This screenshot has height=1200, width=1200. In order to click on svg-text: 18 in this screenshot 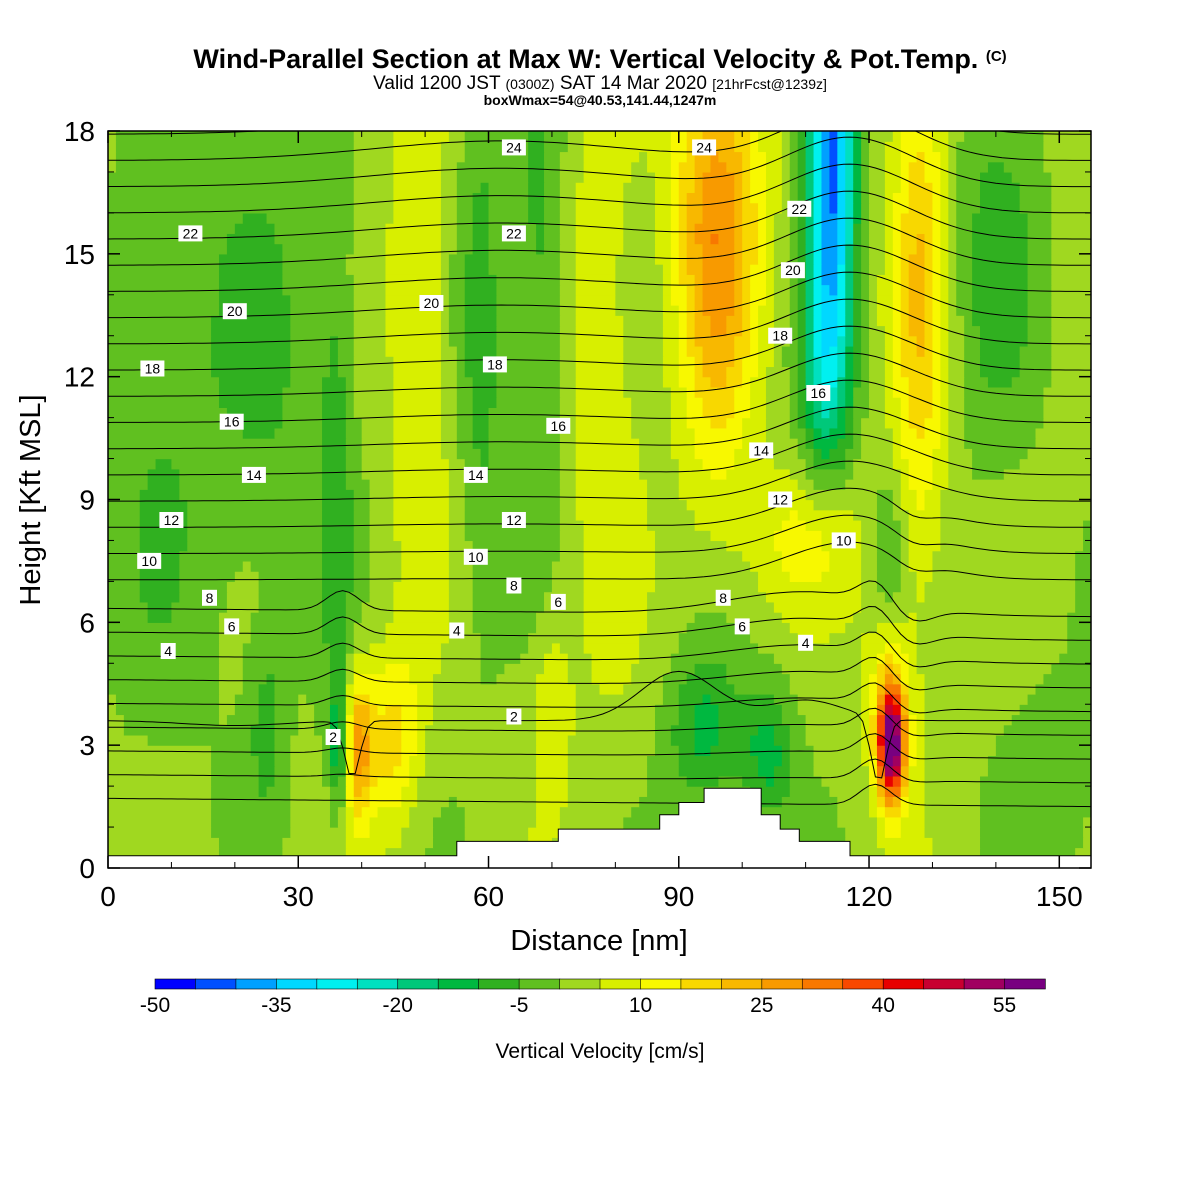, I will do `click(153, 369)`.